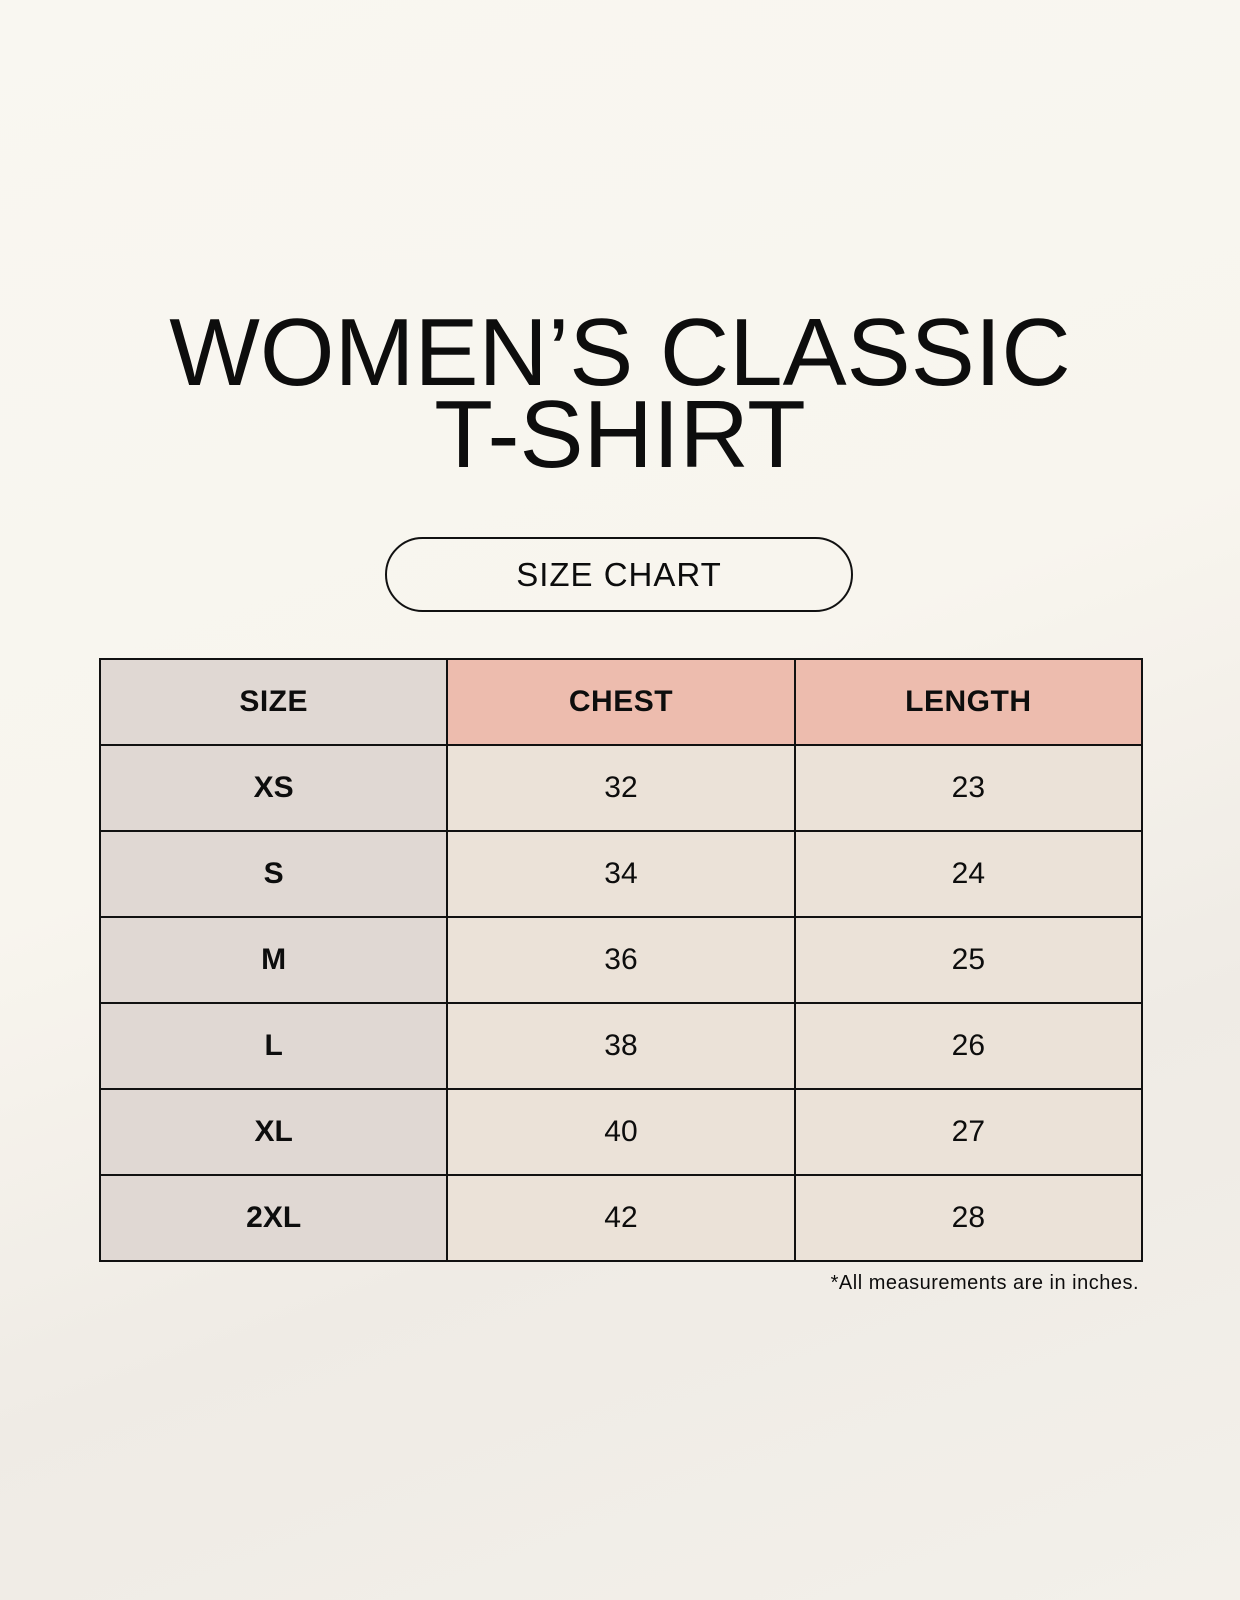 This screenshot has height=1600, width=1240. I want to click on cell-size: XL, so click(273, 1132).